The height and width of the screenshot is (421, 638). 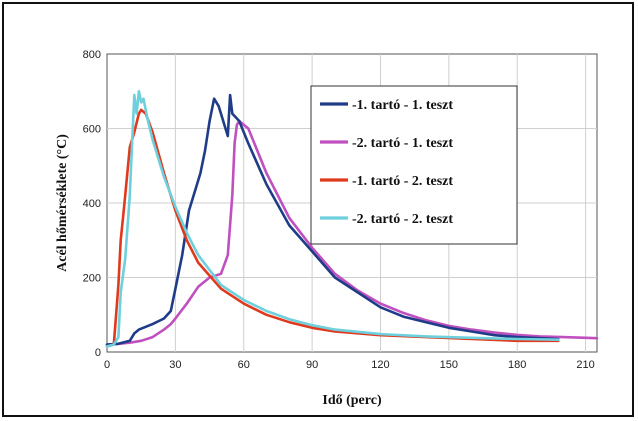 I want to click on legend-box, so click(x=414, y=165).